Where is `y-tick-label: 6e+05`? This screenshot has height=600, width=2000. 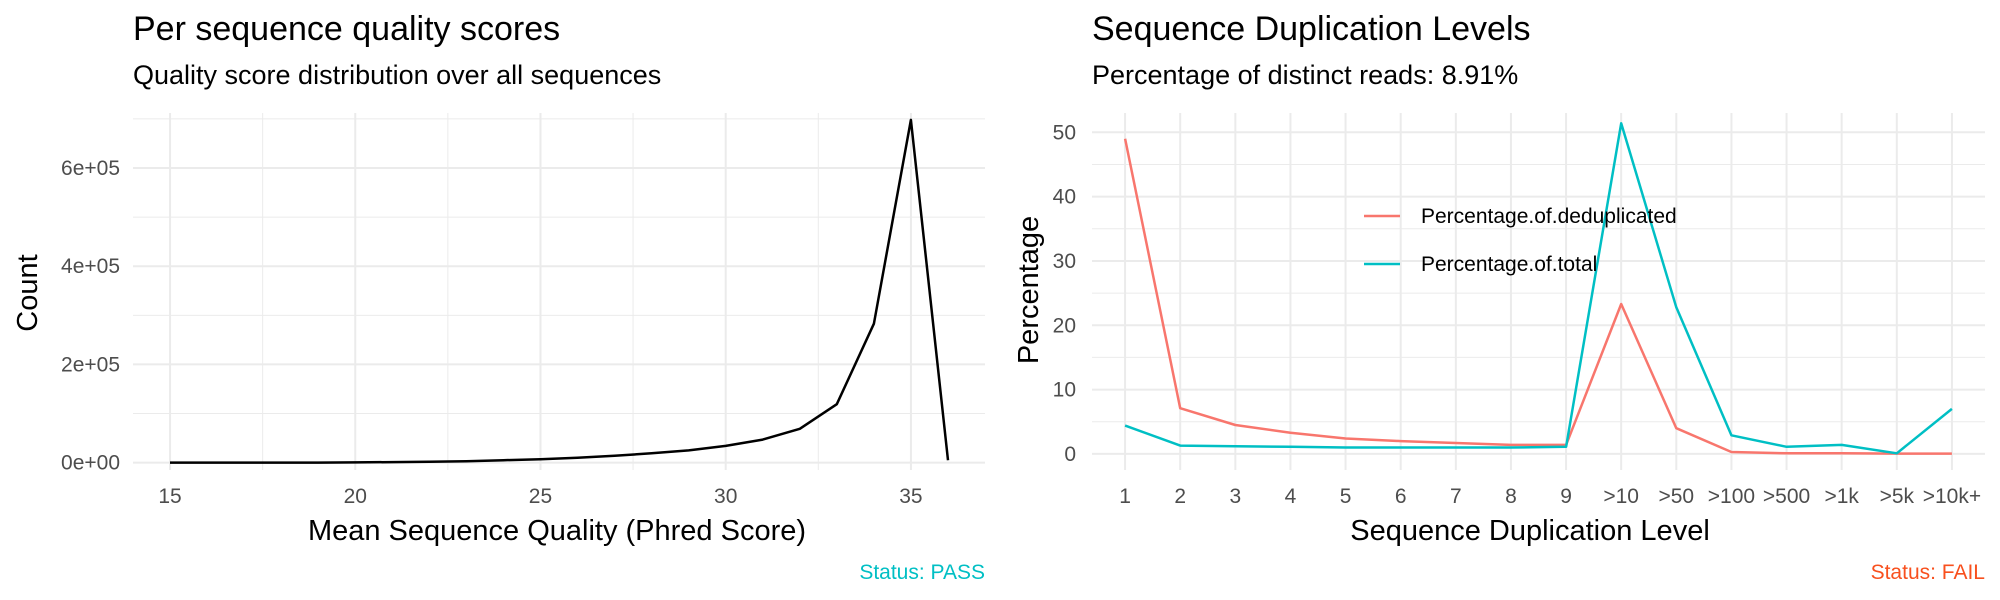
y-tick-label: 6e+05 is located at coordinates (90, 168).